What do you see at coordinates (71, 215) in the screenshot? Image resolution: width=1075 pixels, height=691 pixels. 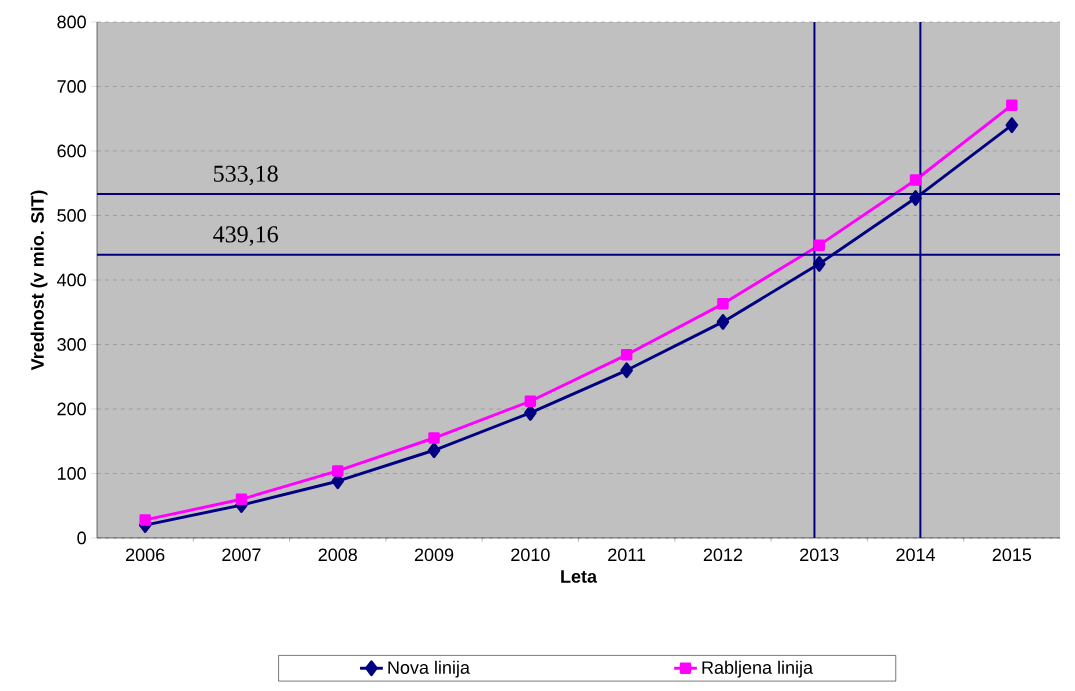 I see `y-tick-label: 500` at bounding box center [71, 215].